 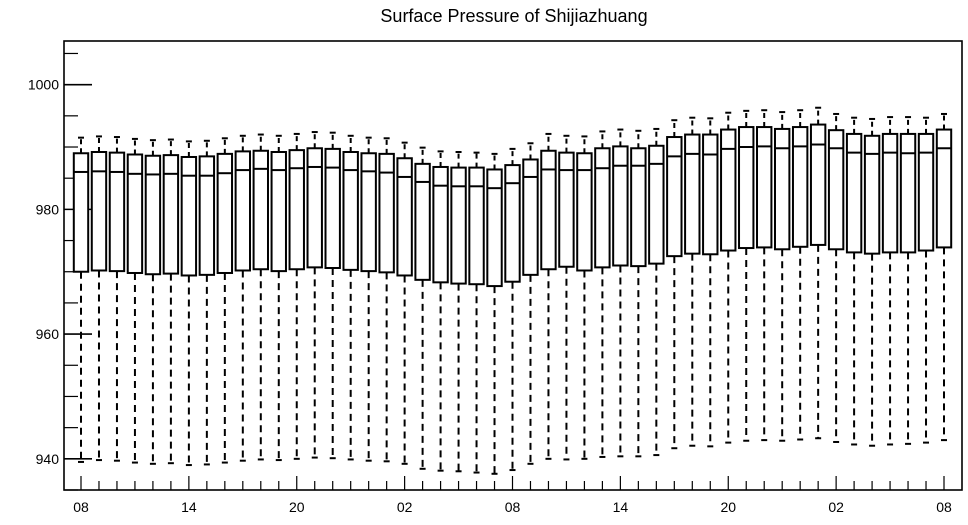 I want to click on x-axis: 08 14 20 02 08 14 20 02 08, so click(x=512, y=495).